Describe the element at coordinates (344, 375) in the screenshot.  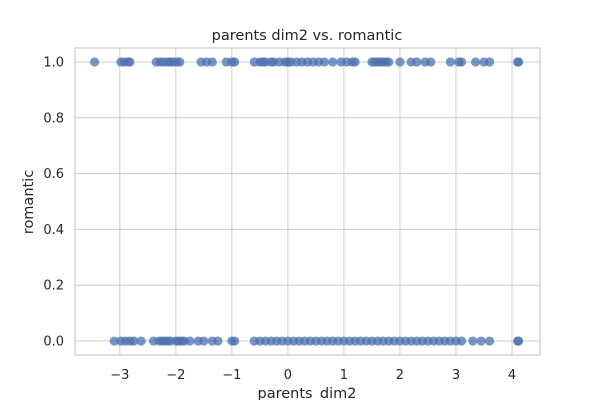
I see `x-tick-label: 1` at that location.